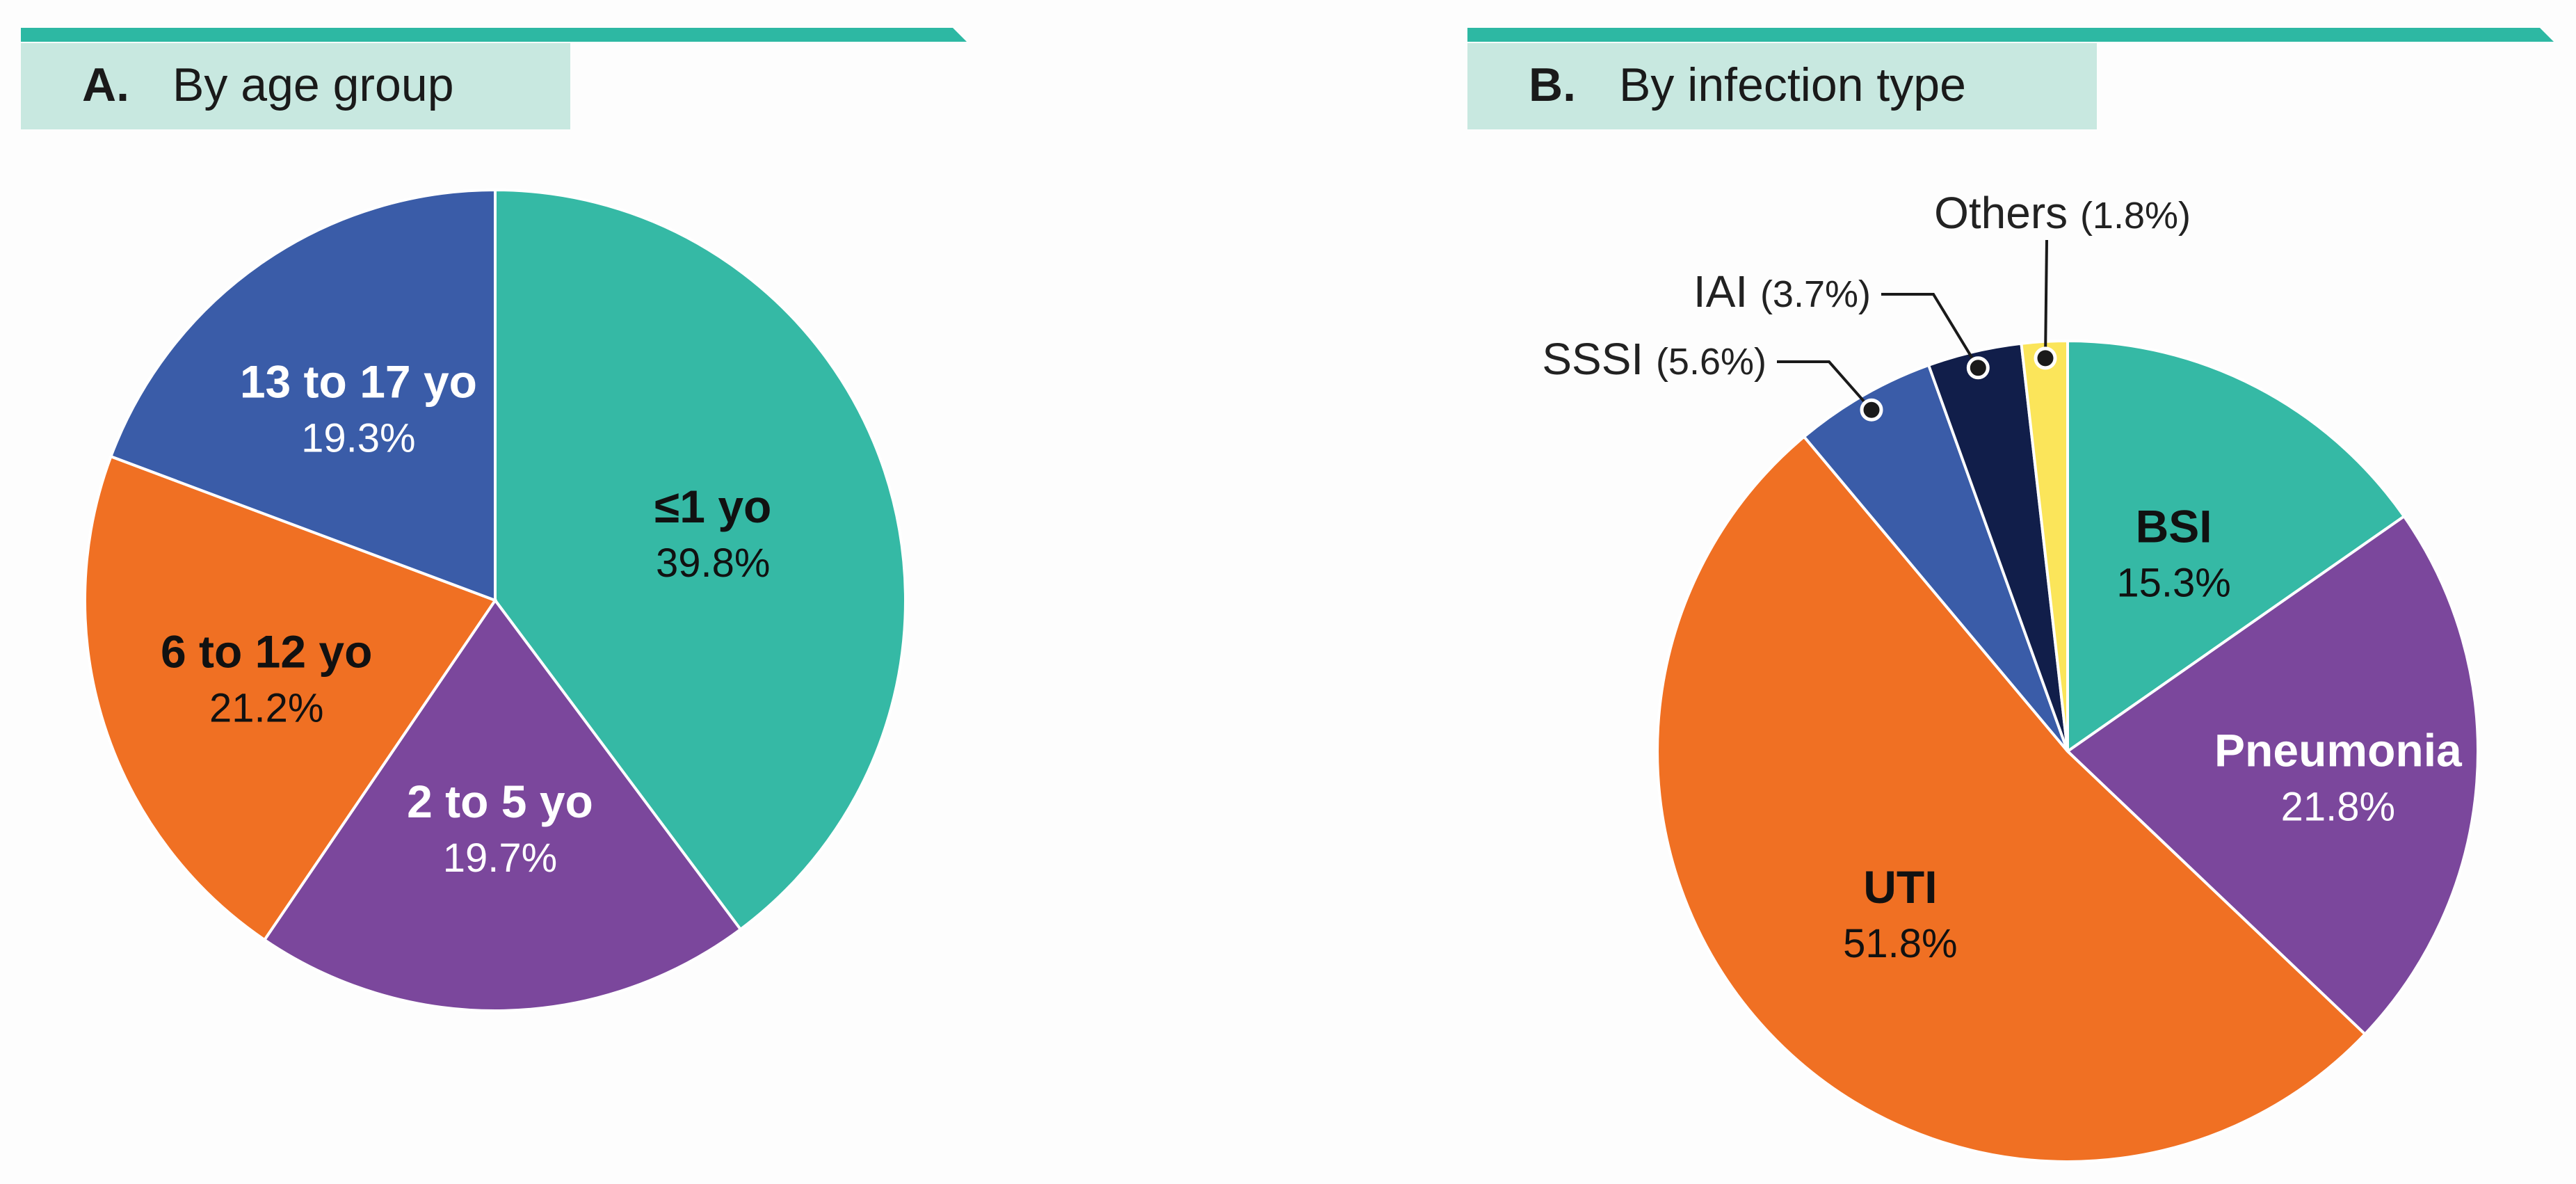  What do you see at coordinates (2338, 750) in the screenshot?
I see `slice-label-pneumonia: Pneumonia` at bounding box center [2338, 750].